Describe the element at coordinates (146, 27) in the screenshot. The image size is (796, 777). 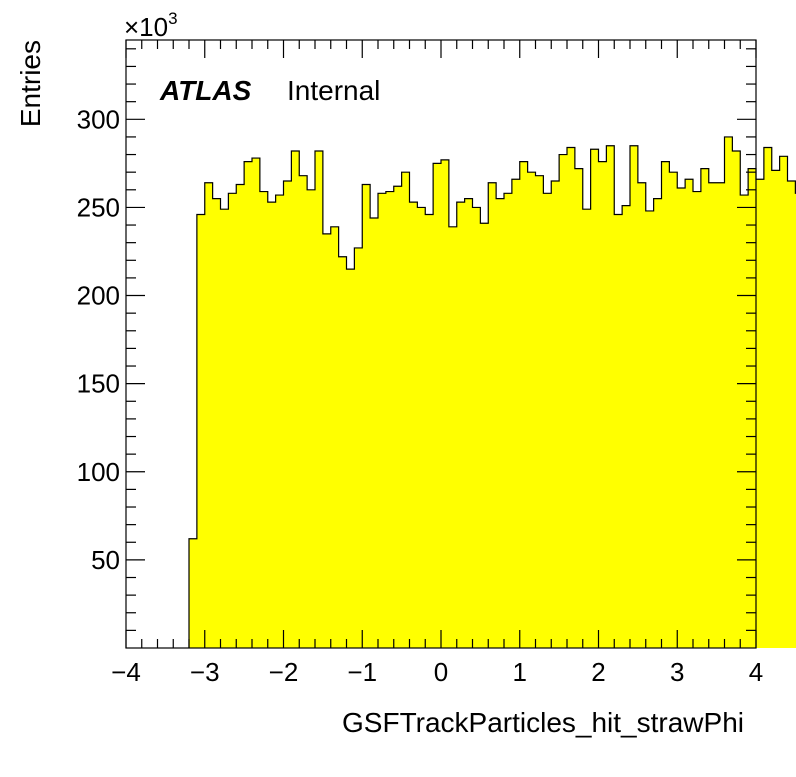
I see `y-multiplier-base: ×10` at that location.